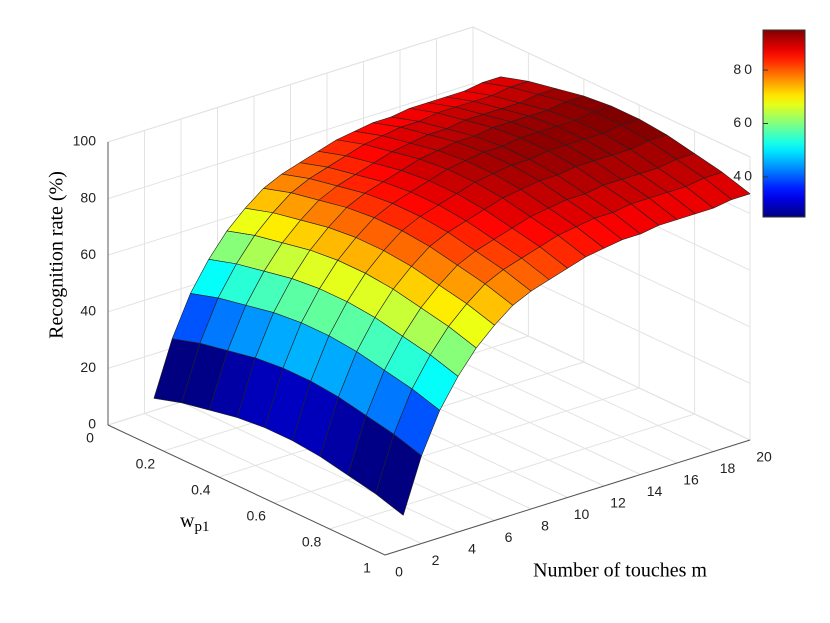 This screenshot has width=830, height=623. What do you see at coordinates (88, 367) in the screenshot?
I see `z-tick-label: 20` at bounding box center [88, 367].